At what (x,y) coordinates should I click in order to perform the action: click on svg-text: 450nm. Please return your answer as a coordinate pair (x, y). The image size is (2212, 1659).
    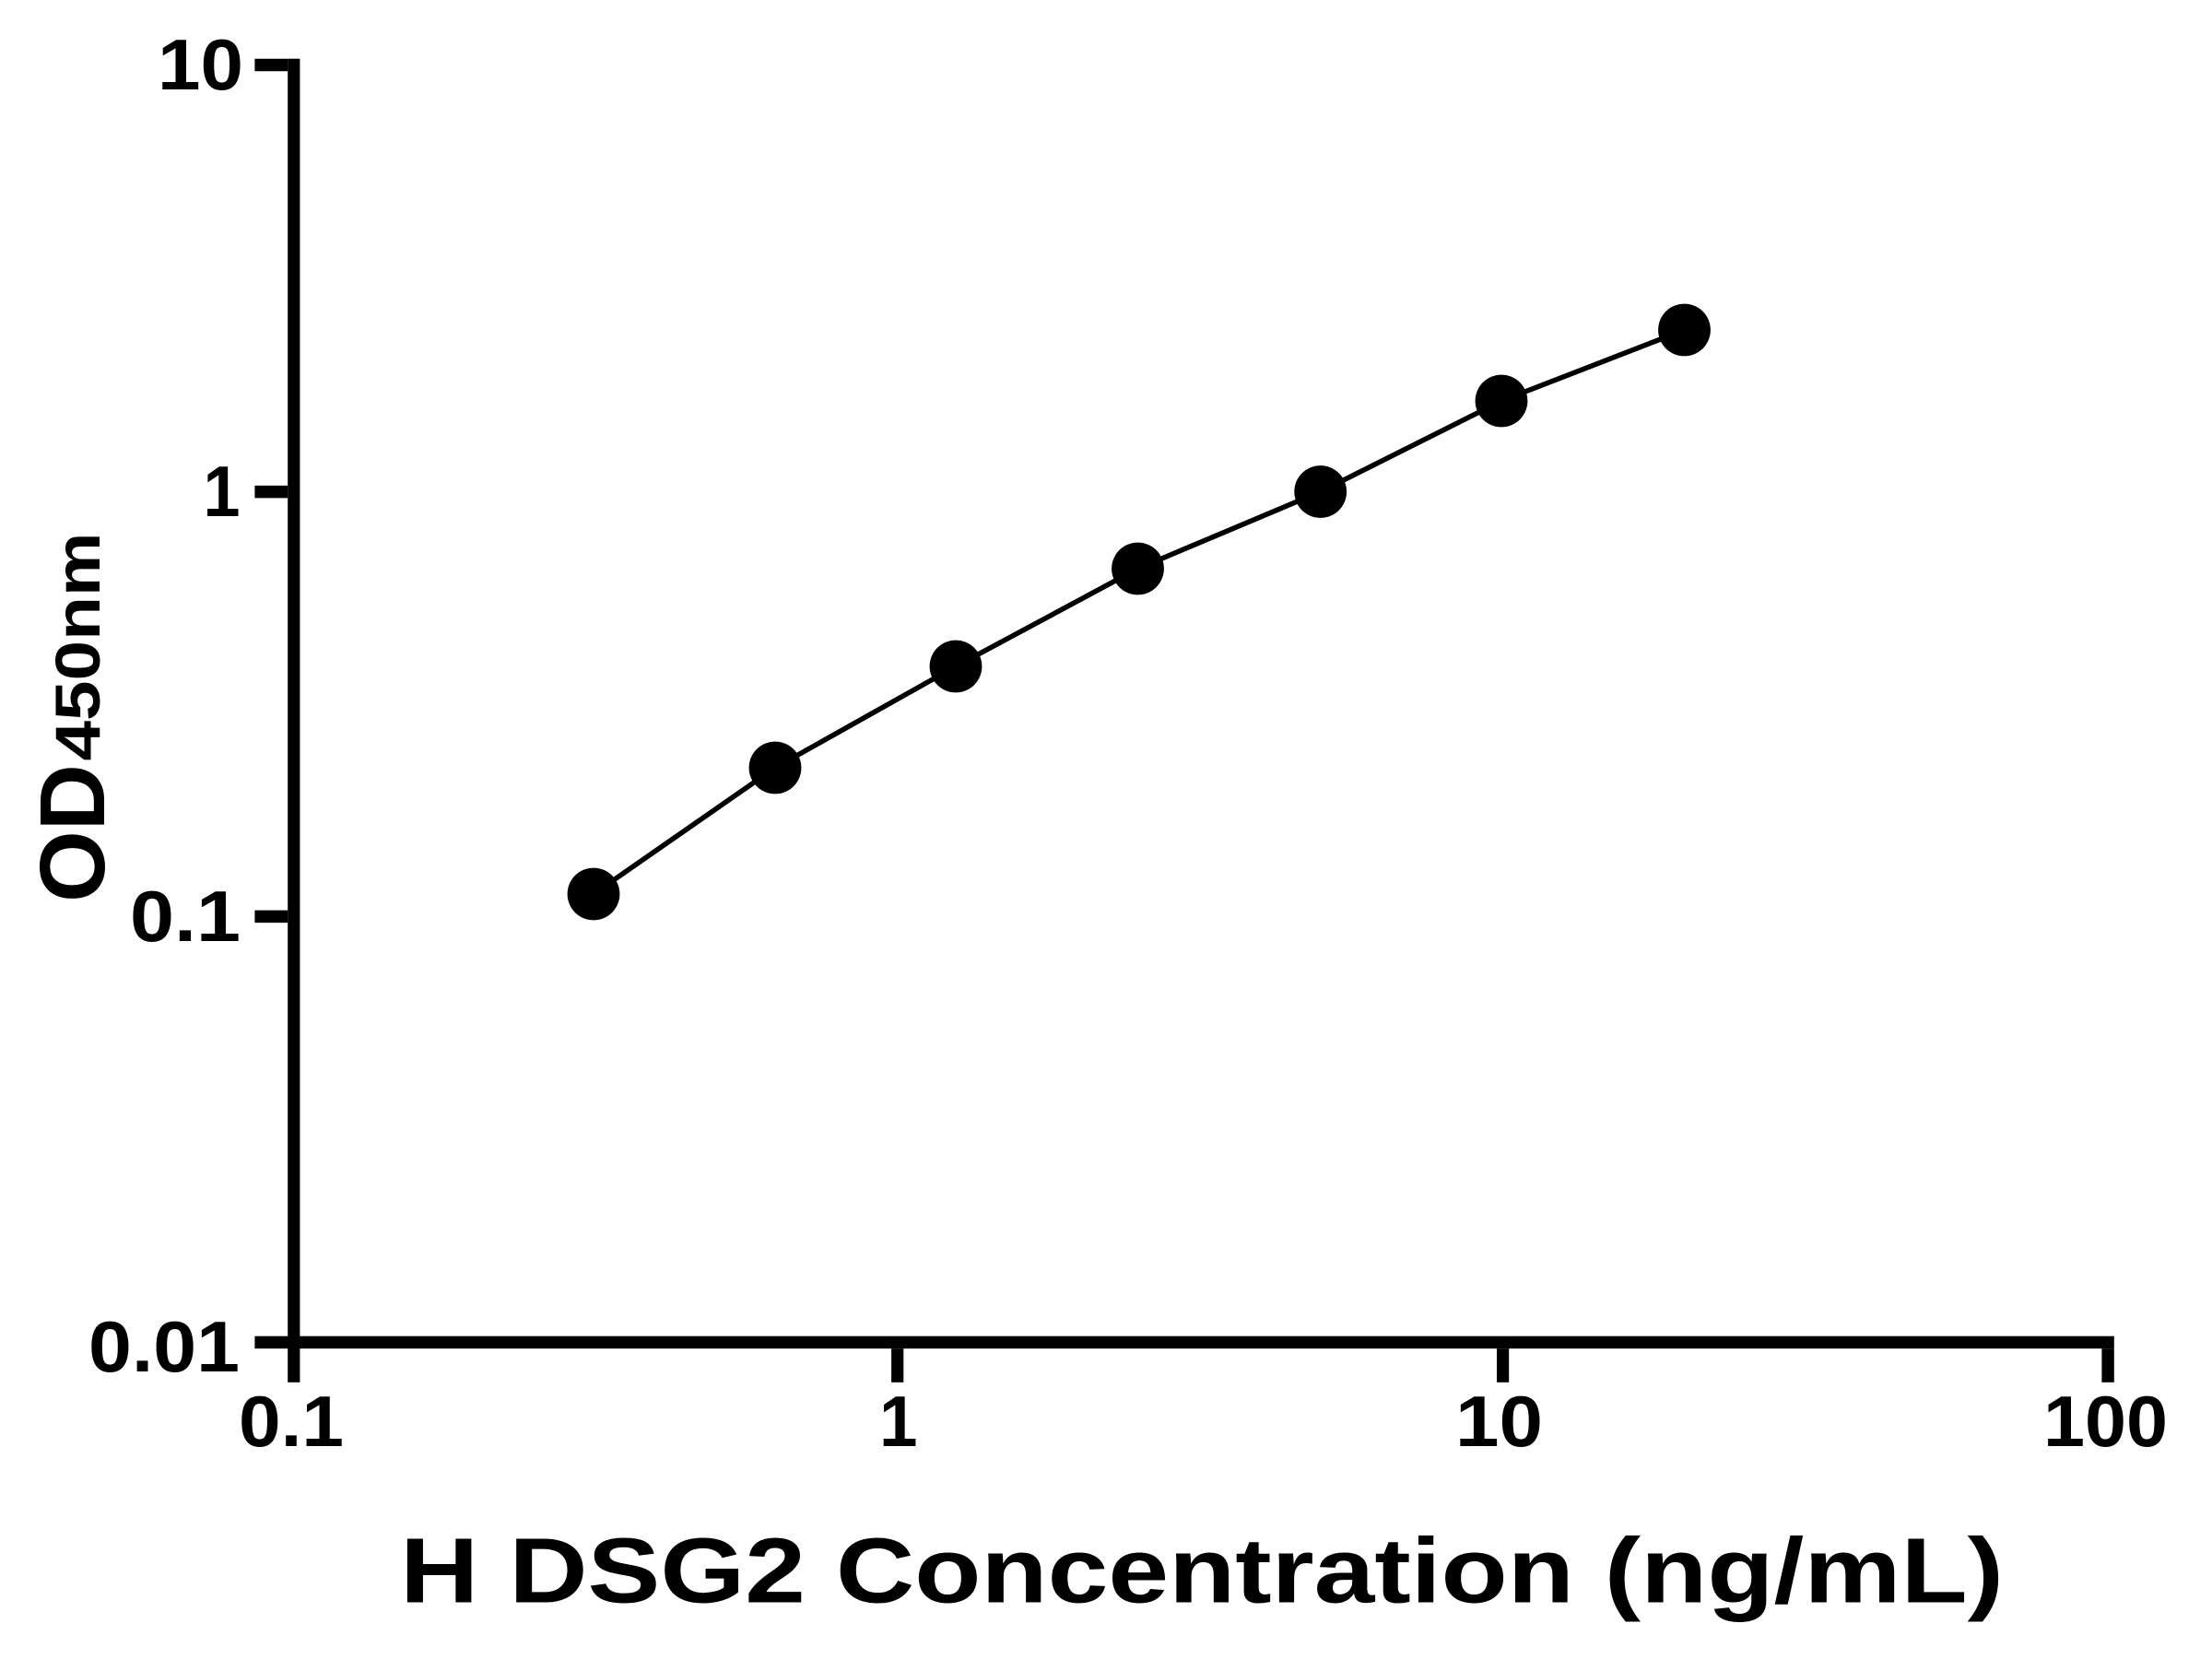
    Looking at the image, I should click on (77, 647).